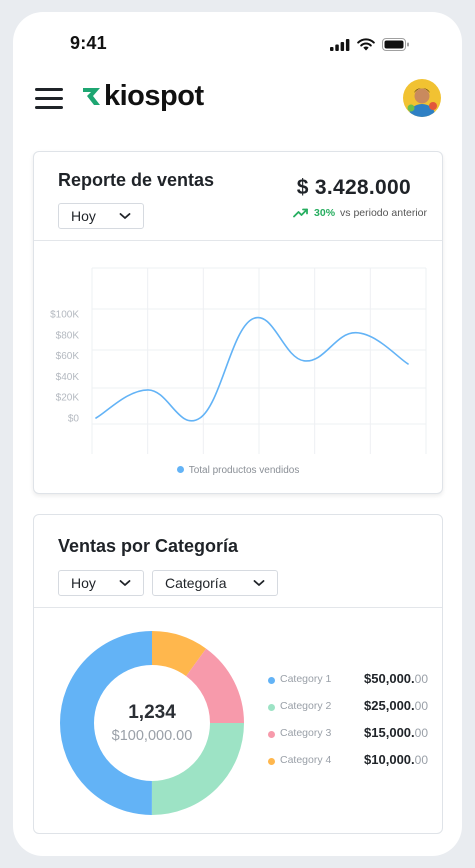  I want to click on wifi-icon, so click(366, 44).